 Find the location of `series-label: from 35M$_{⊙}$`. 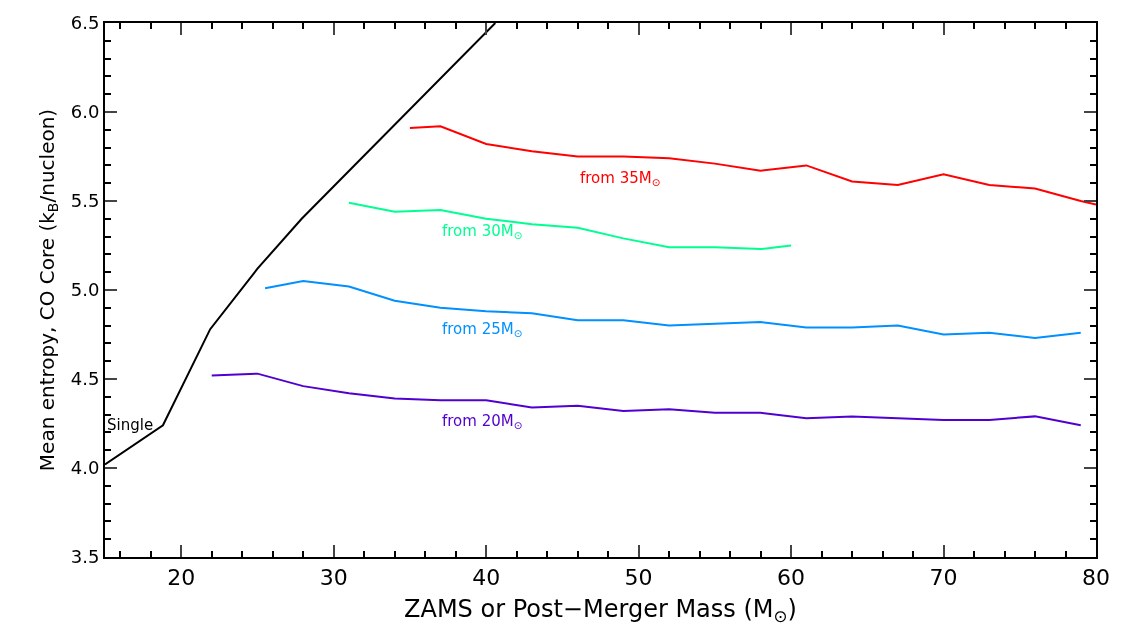

series-label: from 35M$_{⊙}$ is located at coordinates (620, 179).